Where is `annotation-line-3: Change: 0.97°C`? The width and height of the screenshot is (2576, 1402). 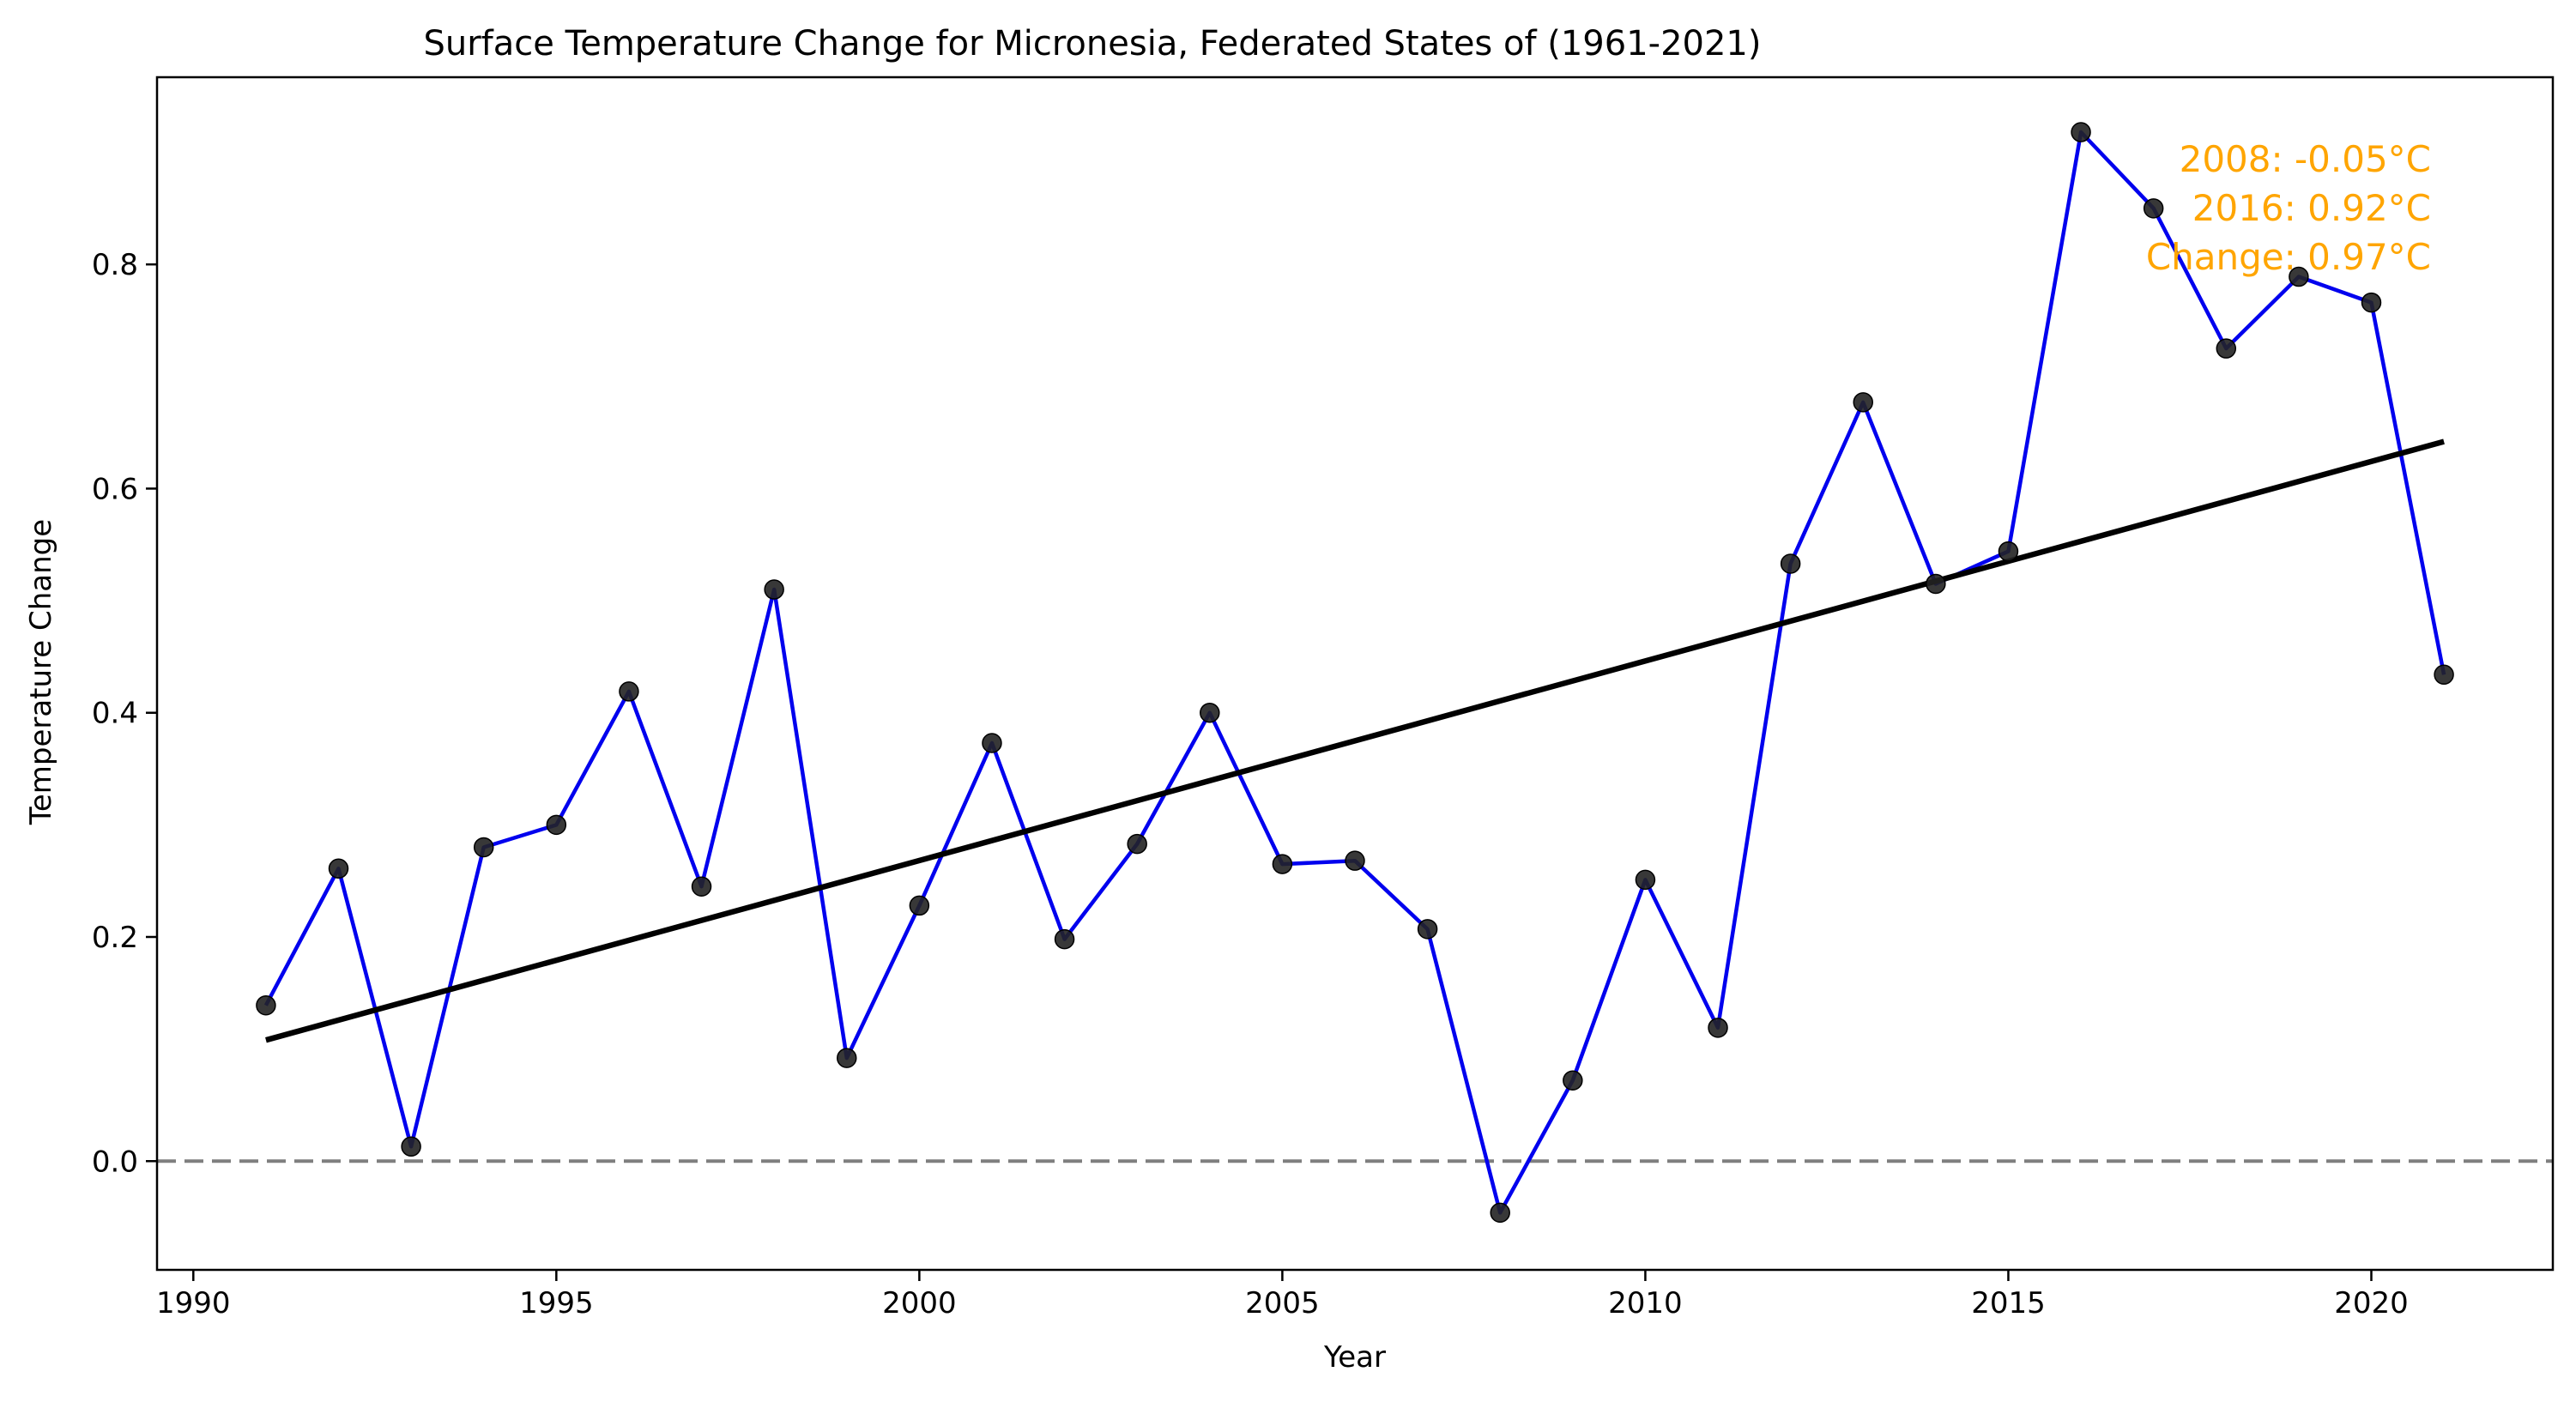
annotation-line-3: Change: 0.97°C is located at coordinates (2288, 257).